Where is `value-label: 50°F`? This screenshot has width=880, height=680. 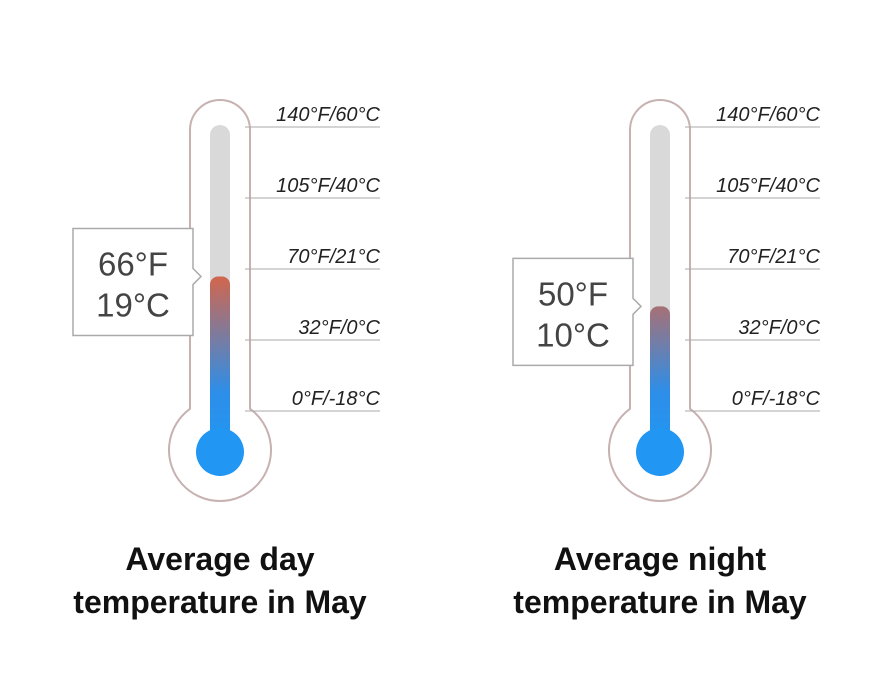 value-label: 50°F is located at coordinates (573, 293).